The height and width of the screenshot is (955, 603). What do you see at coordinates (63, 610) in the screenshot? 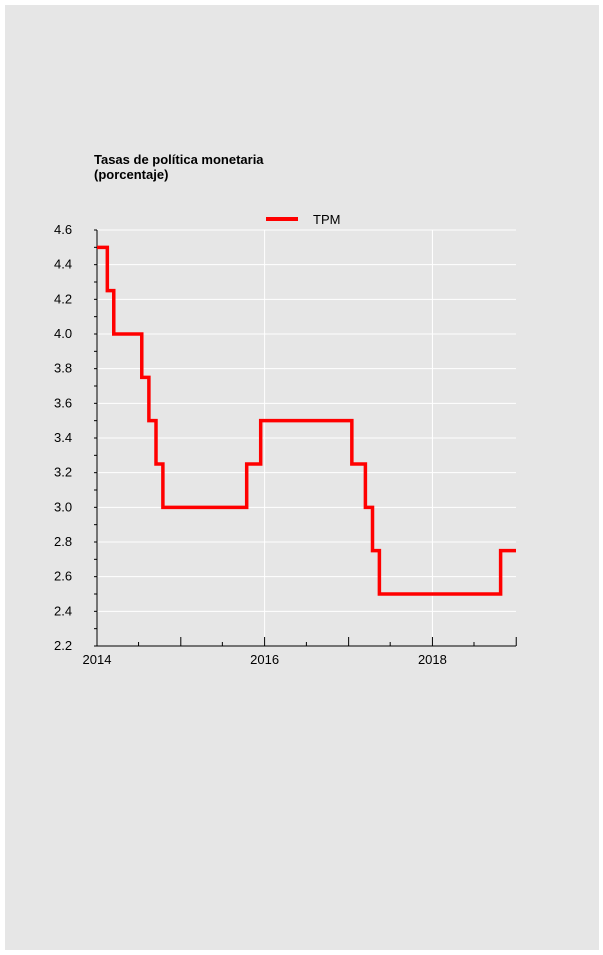
I see `y-tick-label: 2.4` at bounding box center [63, 610].